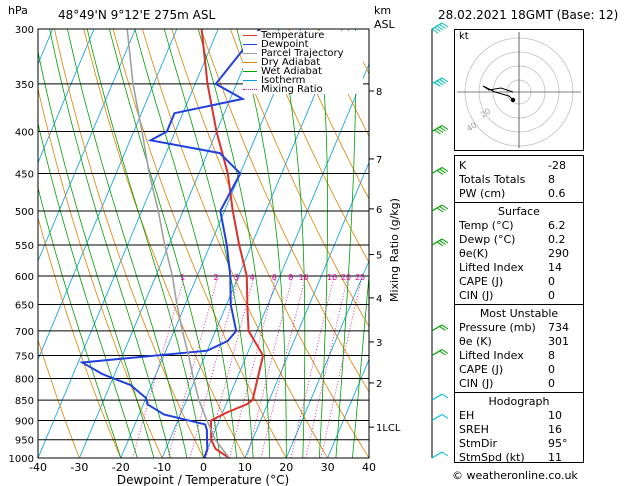 This screenshot has width=629, height=486. I want to click on mixing-ratio-tick-label: 6, so click(274, 277).